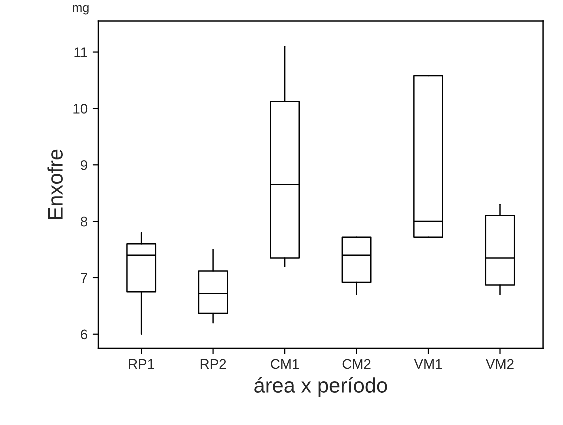 This screenshot has height=425, width=563. Describe the element at coordinates (81, 53) in the screenshot. I see `y-tick-label: 11` at that location.